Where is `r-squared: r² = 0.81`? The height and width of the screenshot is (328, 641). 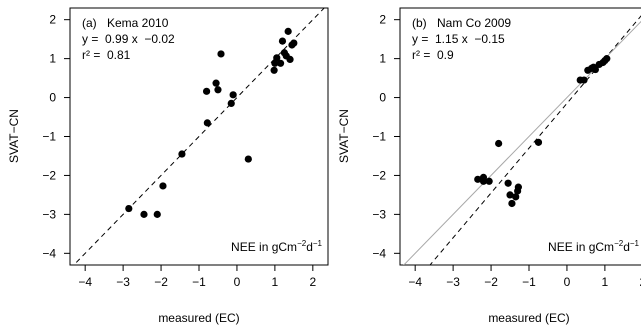 r-squared: r² = 0.81 is located at coordinates (106, 55).